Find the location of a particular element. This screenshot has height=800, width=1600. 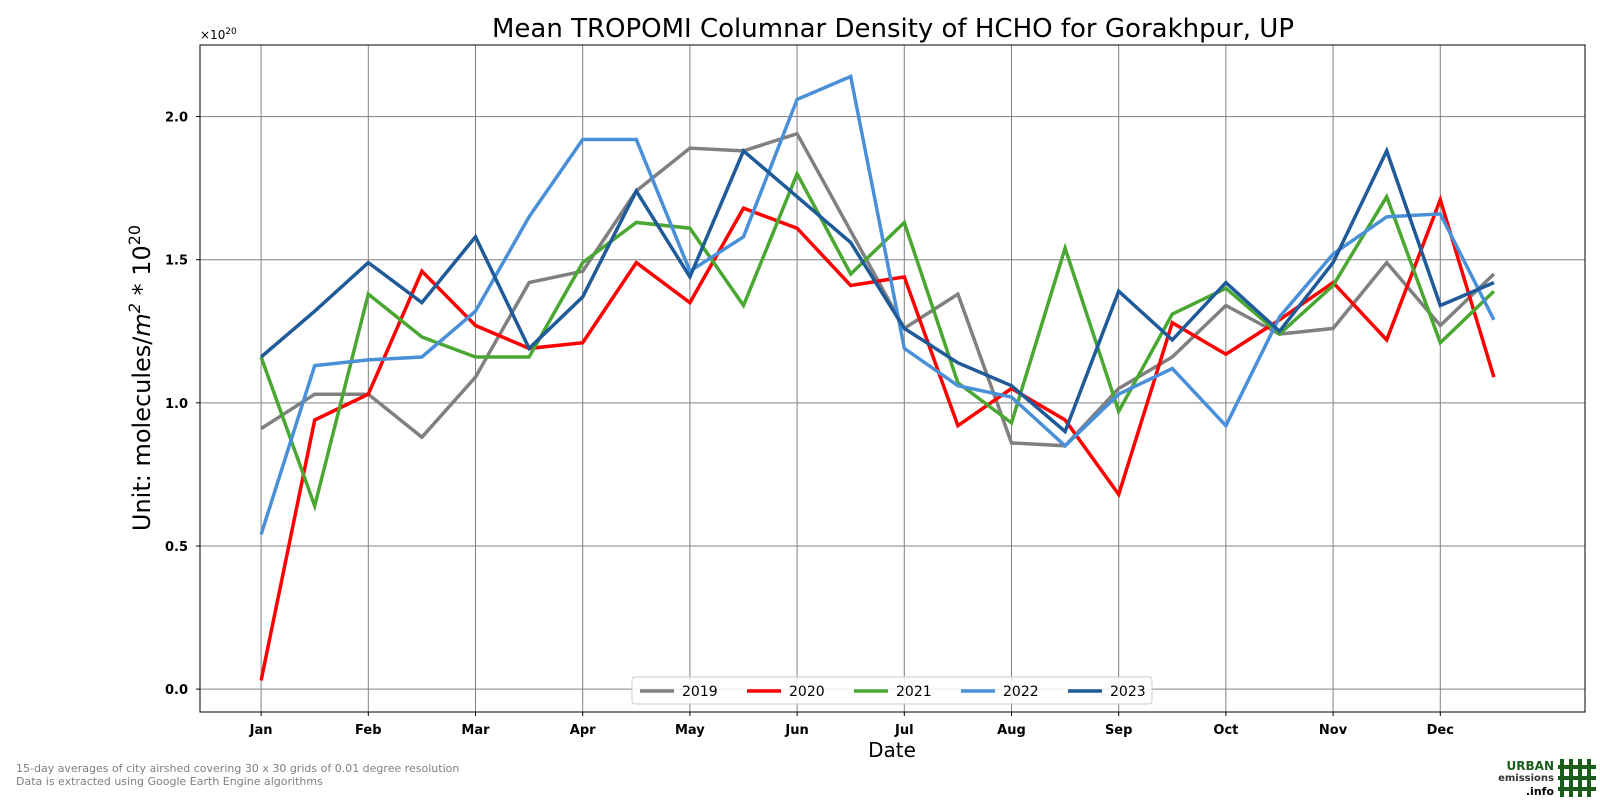

legend-label-2021: 2021 is located at coordinates (914, 692).